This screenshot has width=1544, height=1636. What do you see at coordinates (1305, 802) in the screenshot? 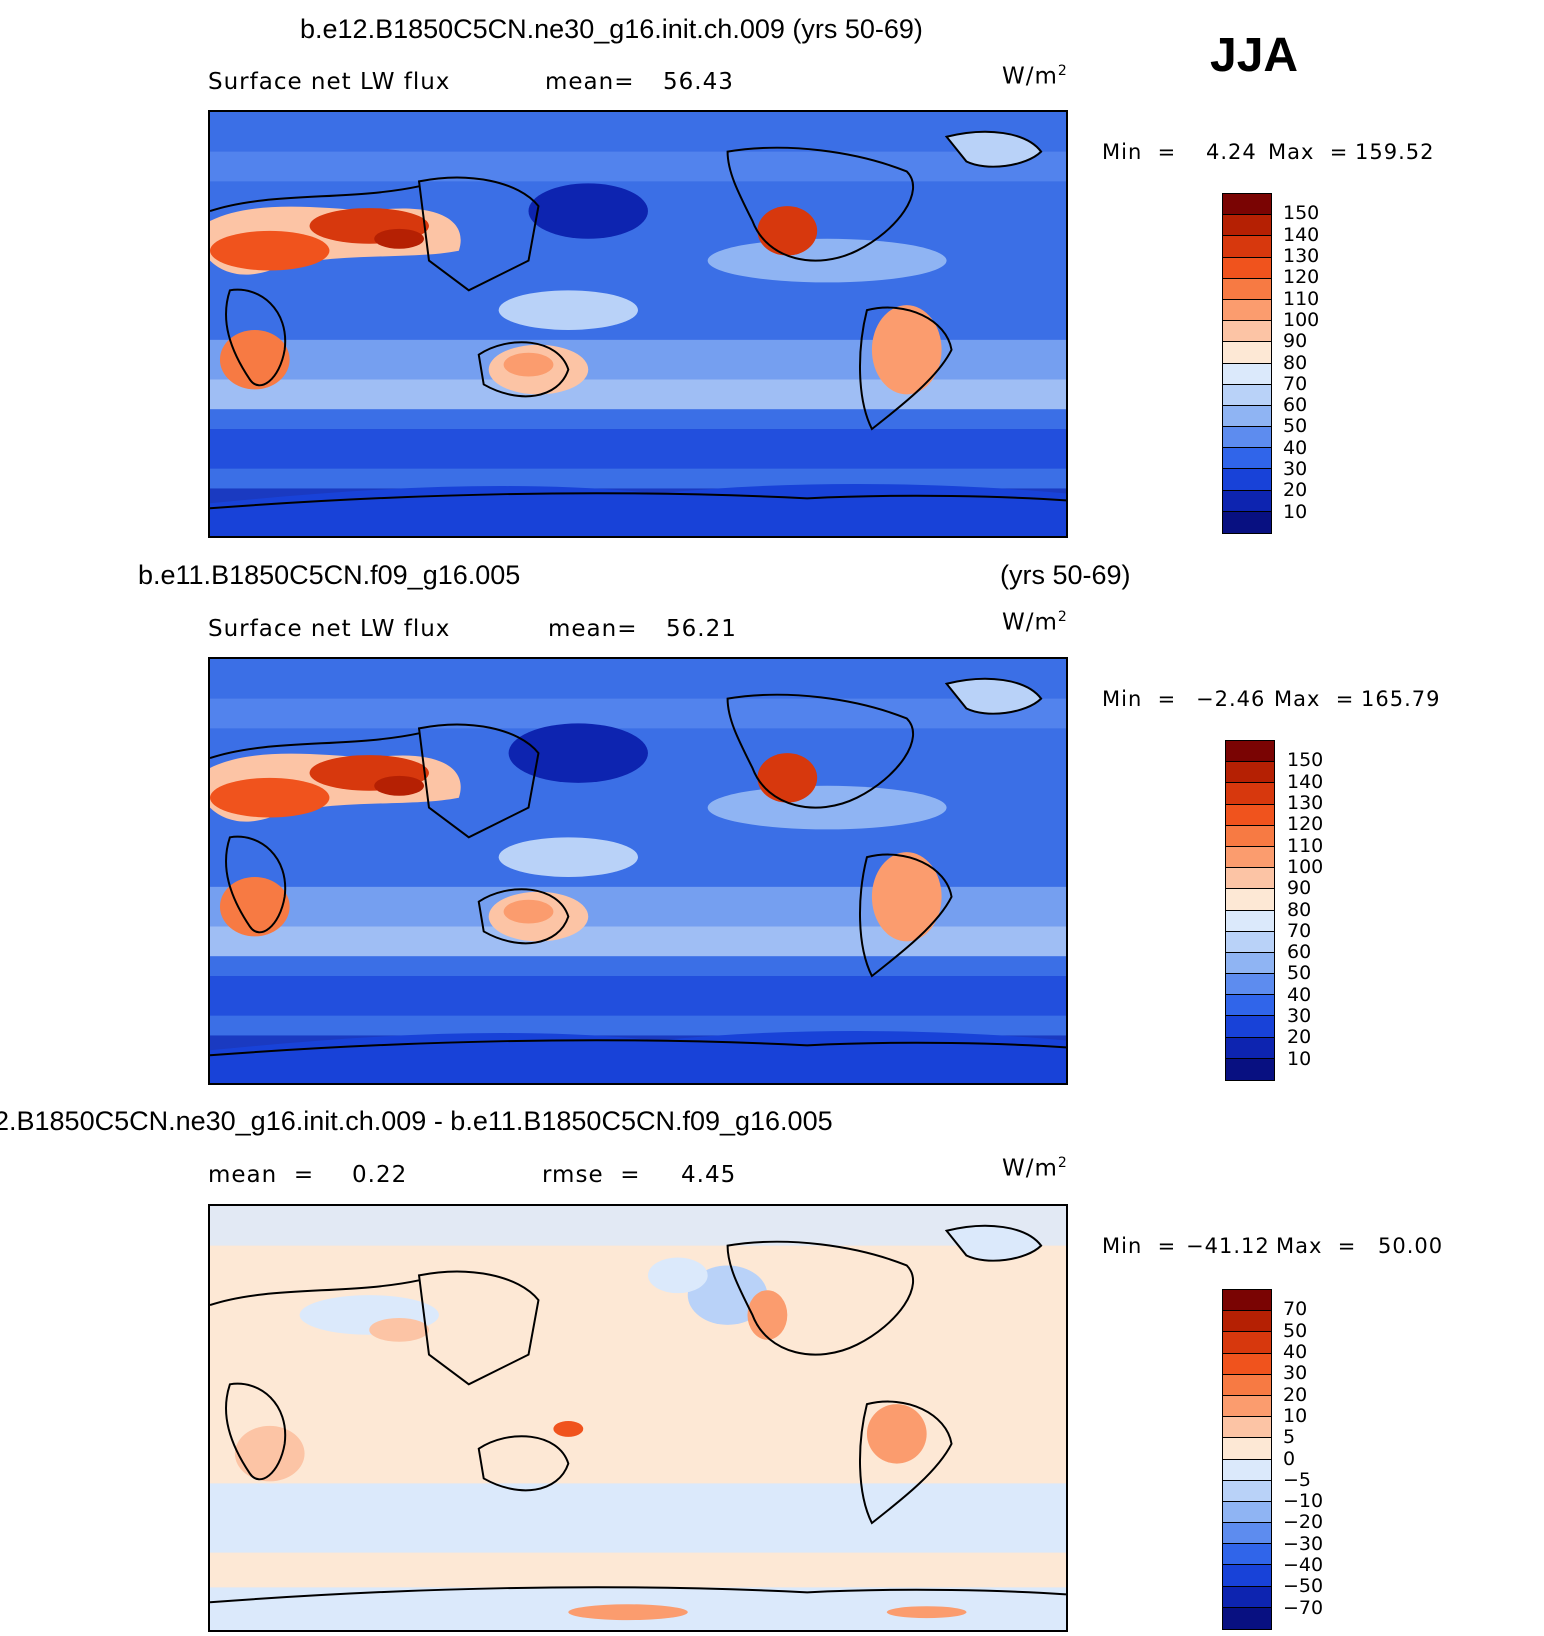
I see `colorbar-tick-label: 130` at bounding box center [1305, 802].